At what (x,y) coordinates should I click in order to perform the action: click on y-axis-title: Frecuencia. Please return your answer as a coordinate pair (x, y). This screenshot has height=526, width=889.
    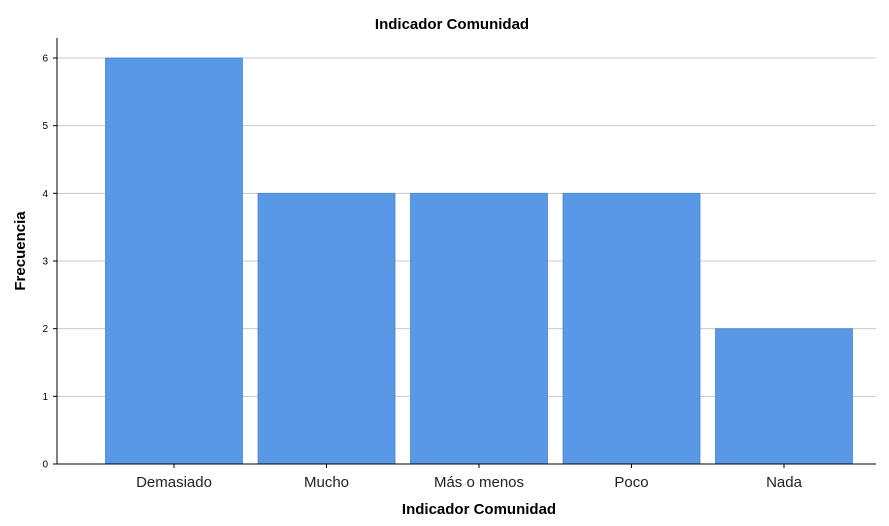
    Looking at the image, I should click on (20, 251).